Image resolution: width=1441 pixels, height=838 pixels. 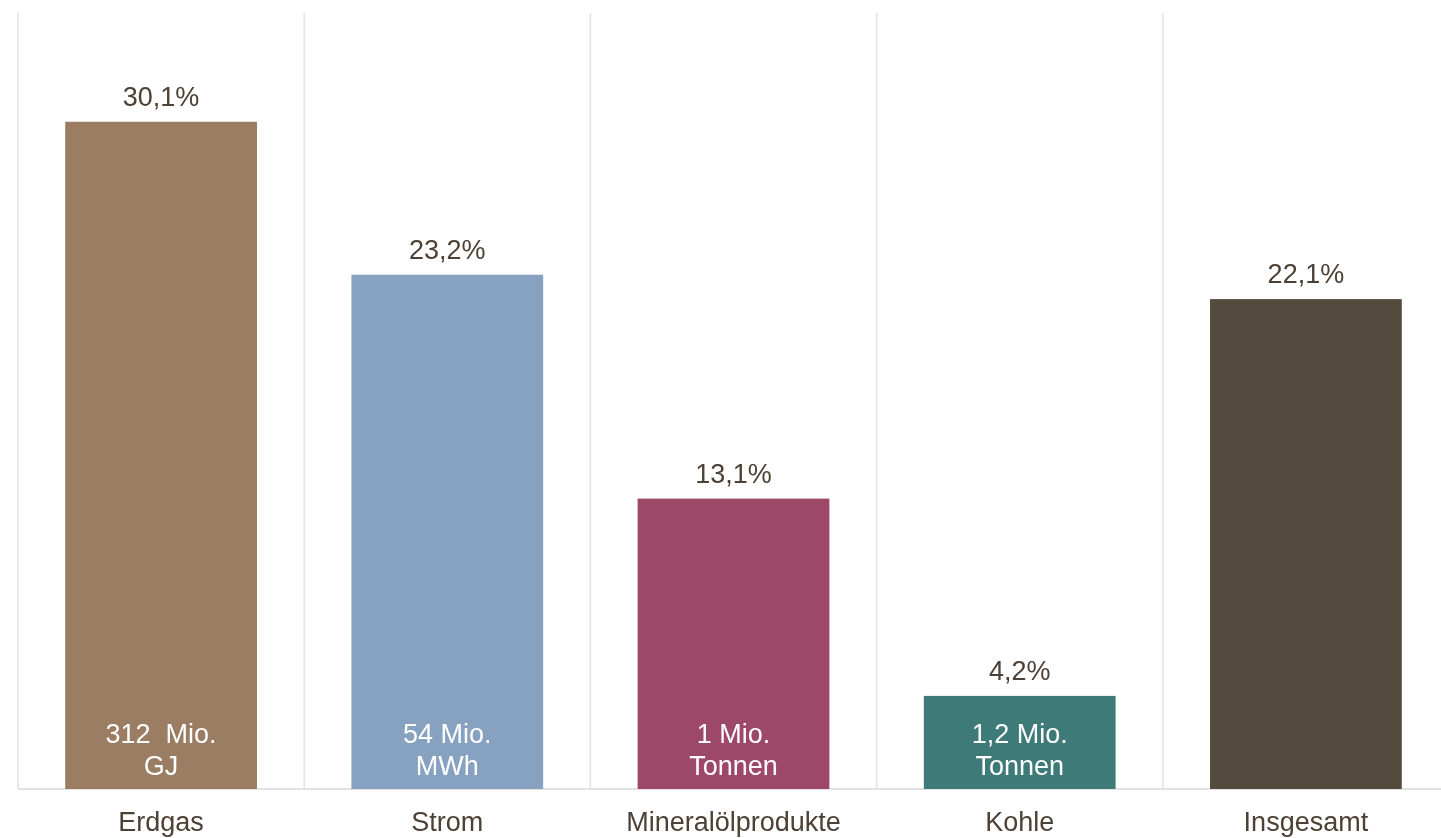 What do you see at coordinates (1020, 822) in the screenshot?
I see `x-tick-label: Kohle` at bounding box center [1020, 822].